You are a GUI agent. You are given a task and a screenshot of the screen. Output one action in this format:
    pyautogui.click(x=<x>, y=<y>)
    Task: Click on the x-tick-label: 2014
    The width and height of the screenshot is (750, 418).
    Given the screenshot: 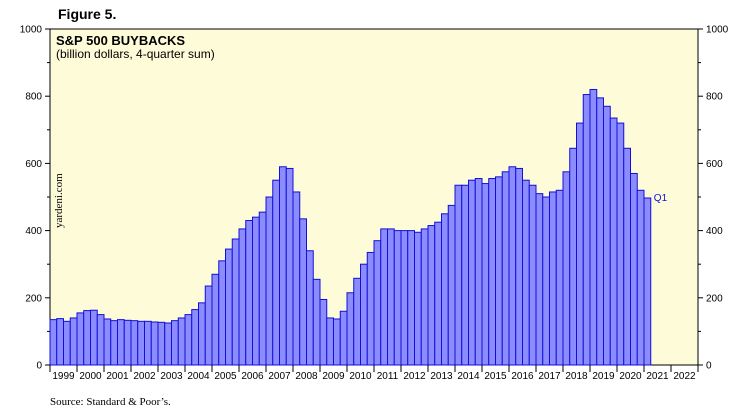 What is the action you would take?
    pyautogui.click(x=468, y=376)
    